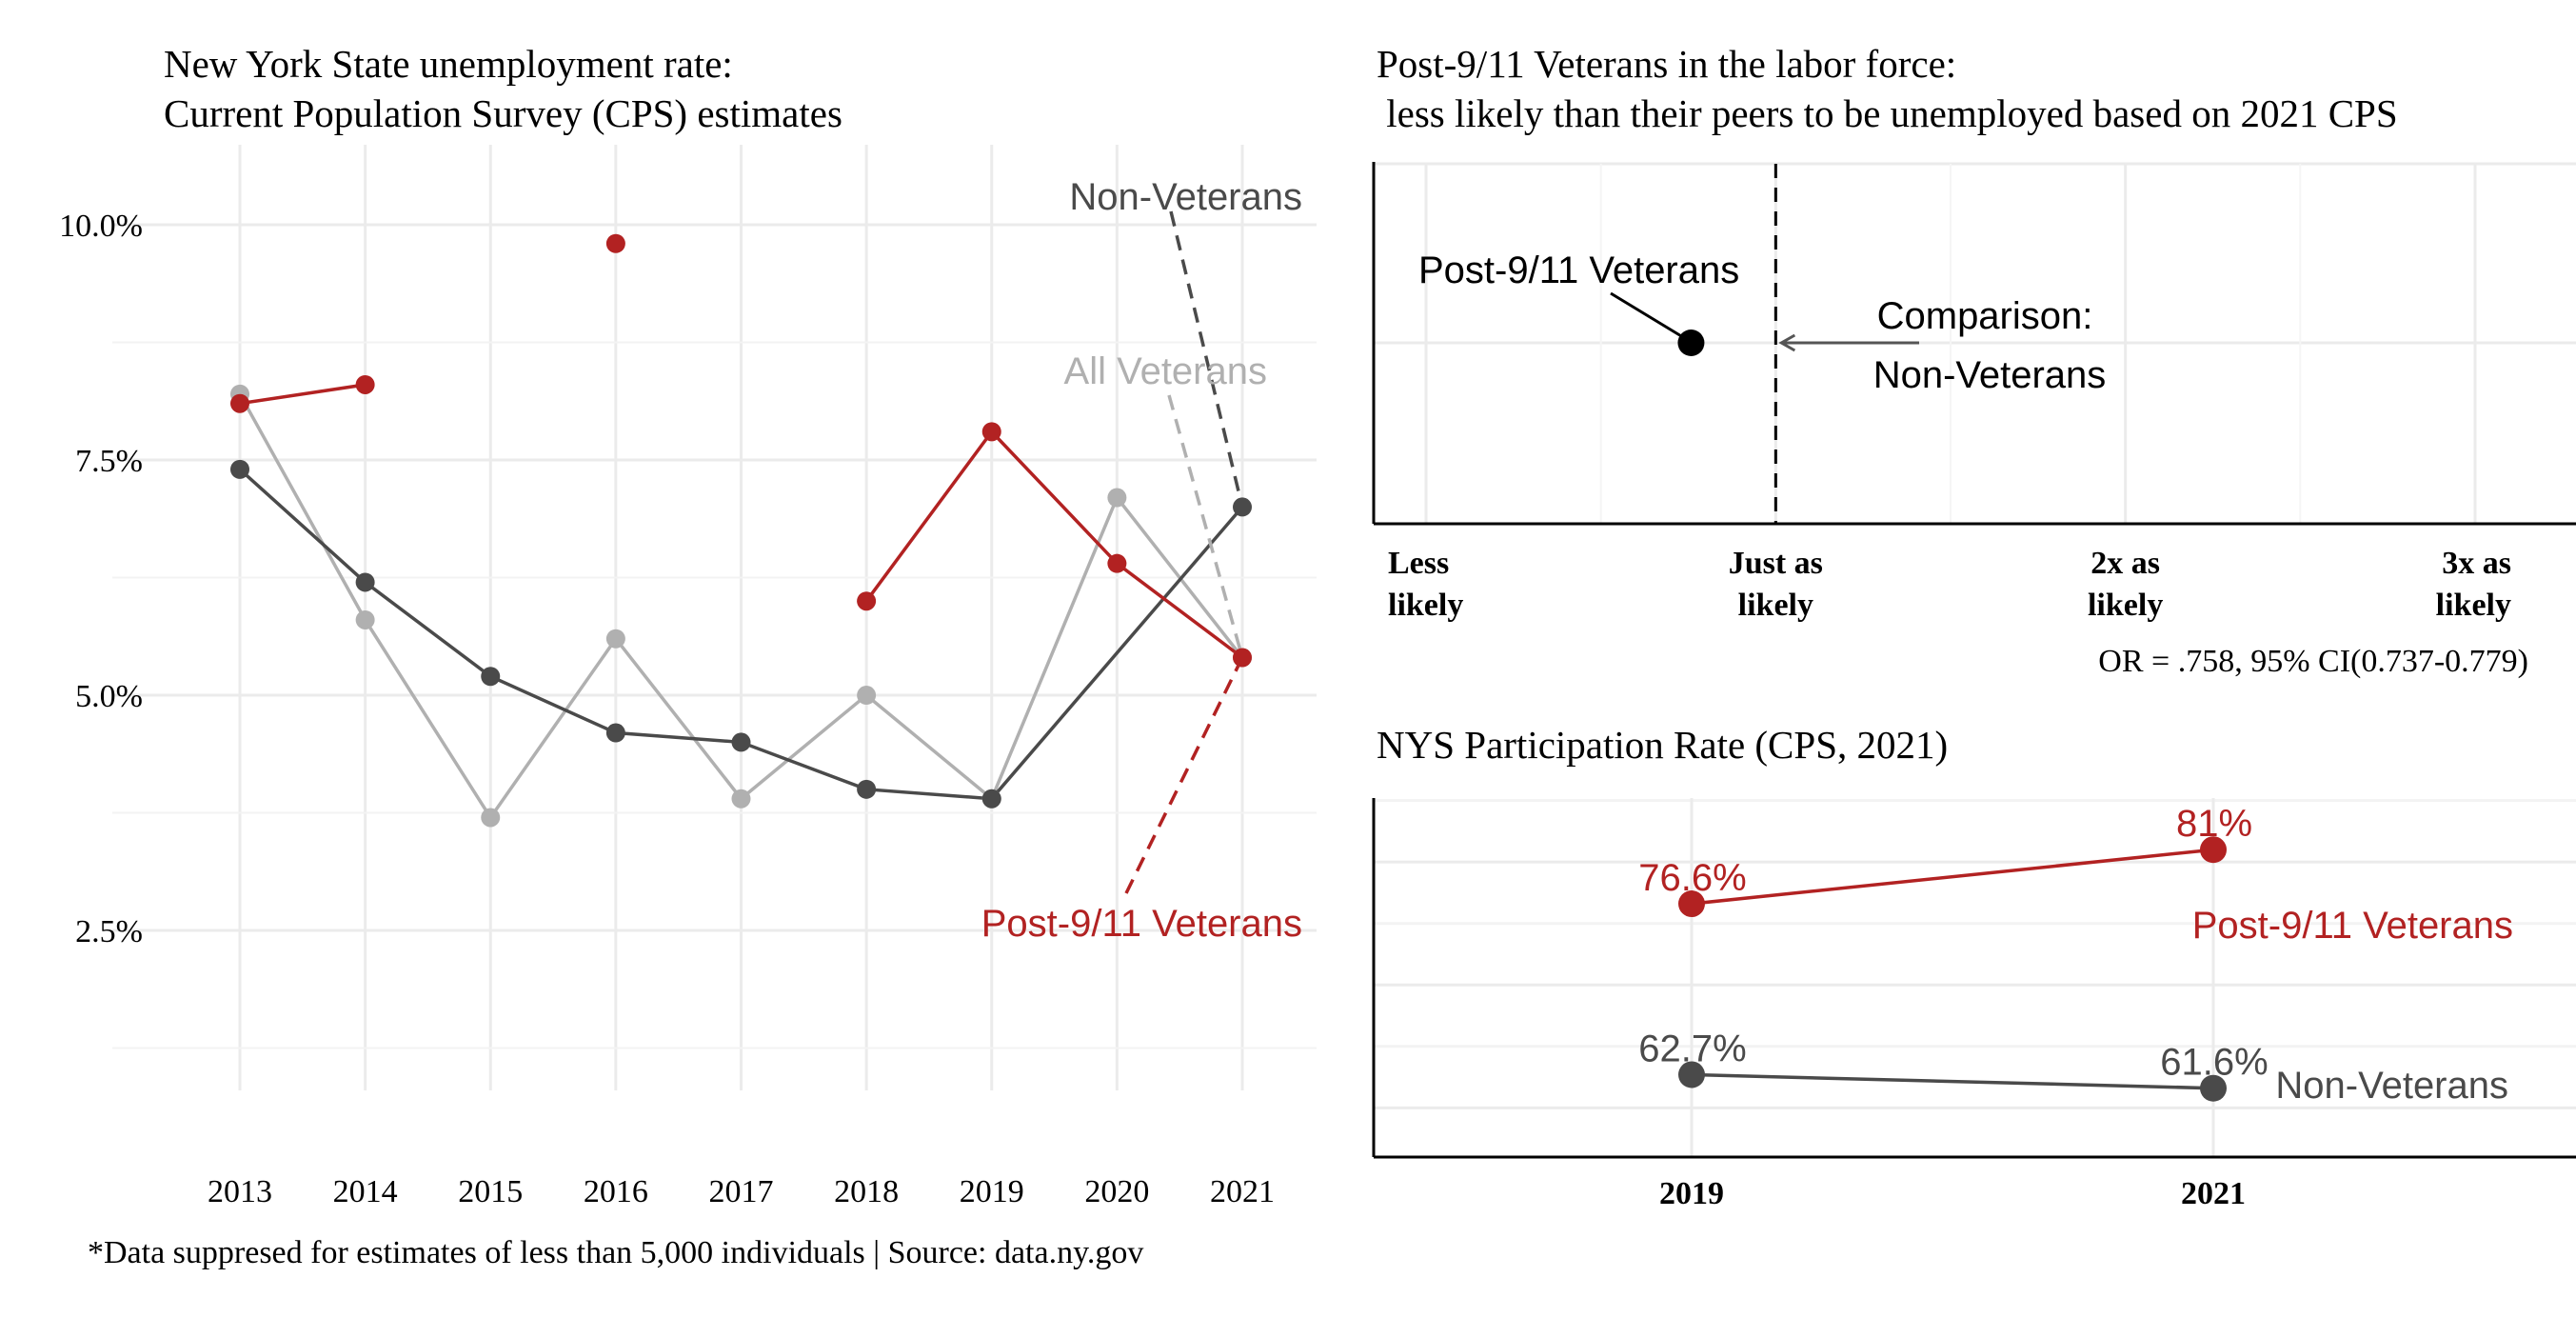  I want to click on data-point-non-veterans-2021, so click(1242, 507).